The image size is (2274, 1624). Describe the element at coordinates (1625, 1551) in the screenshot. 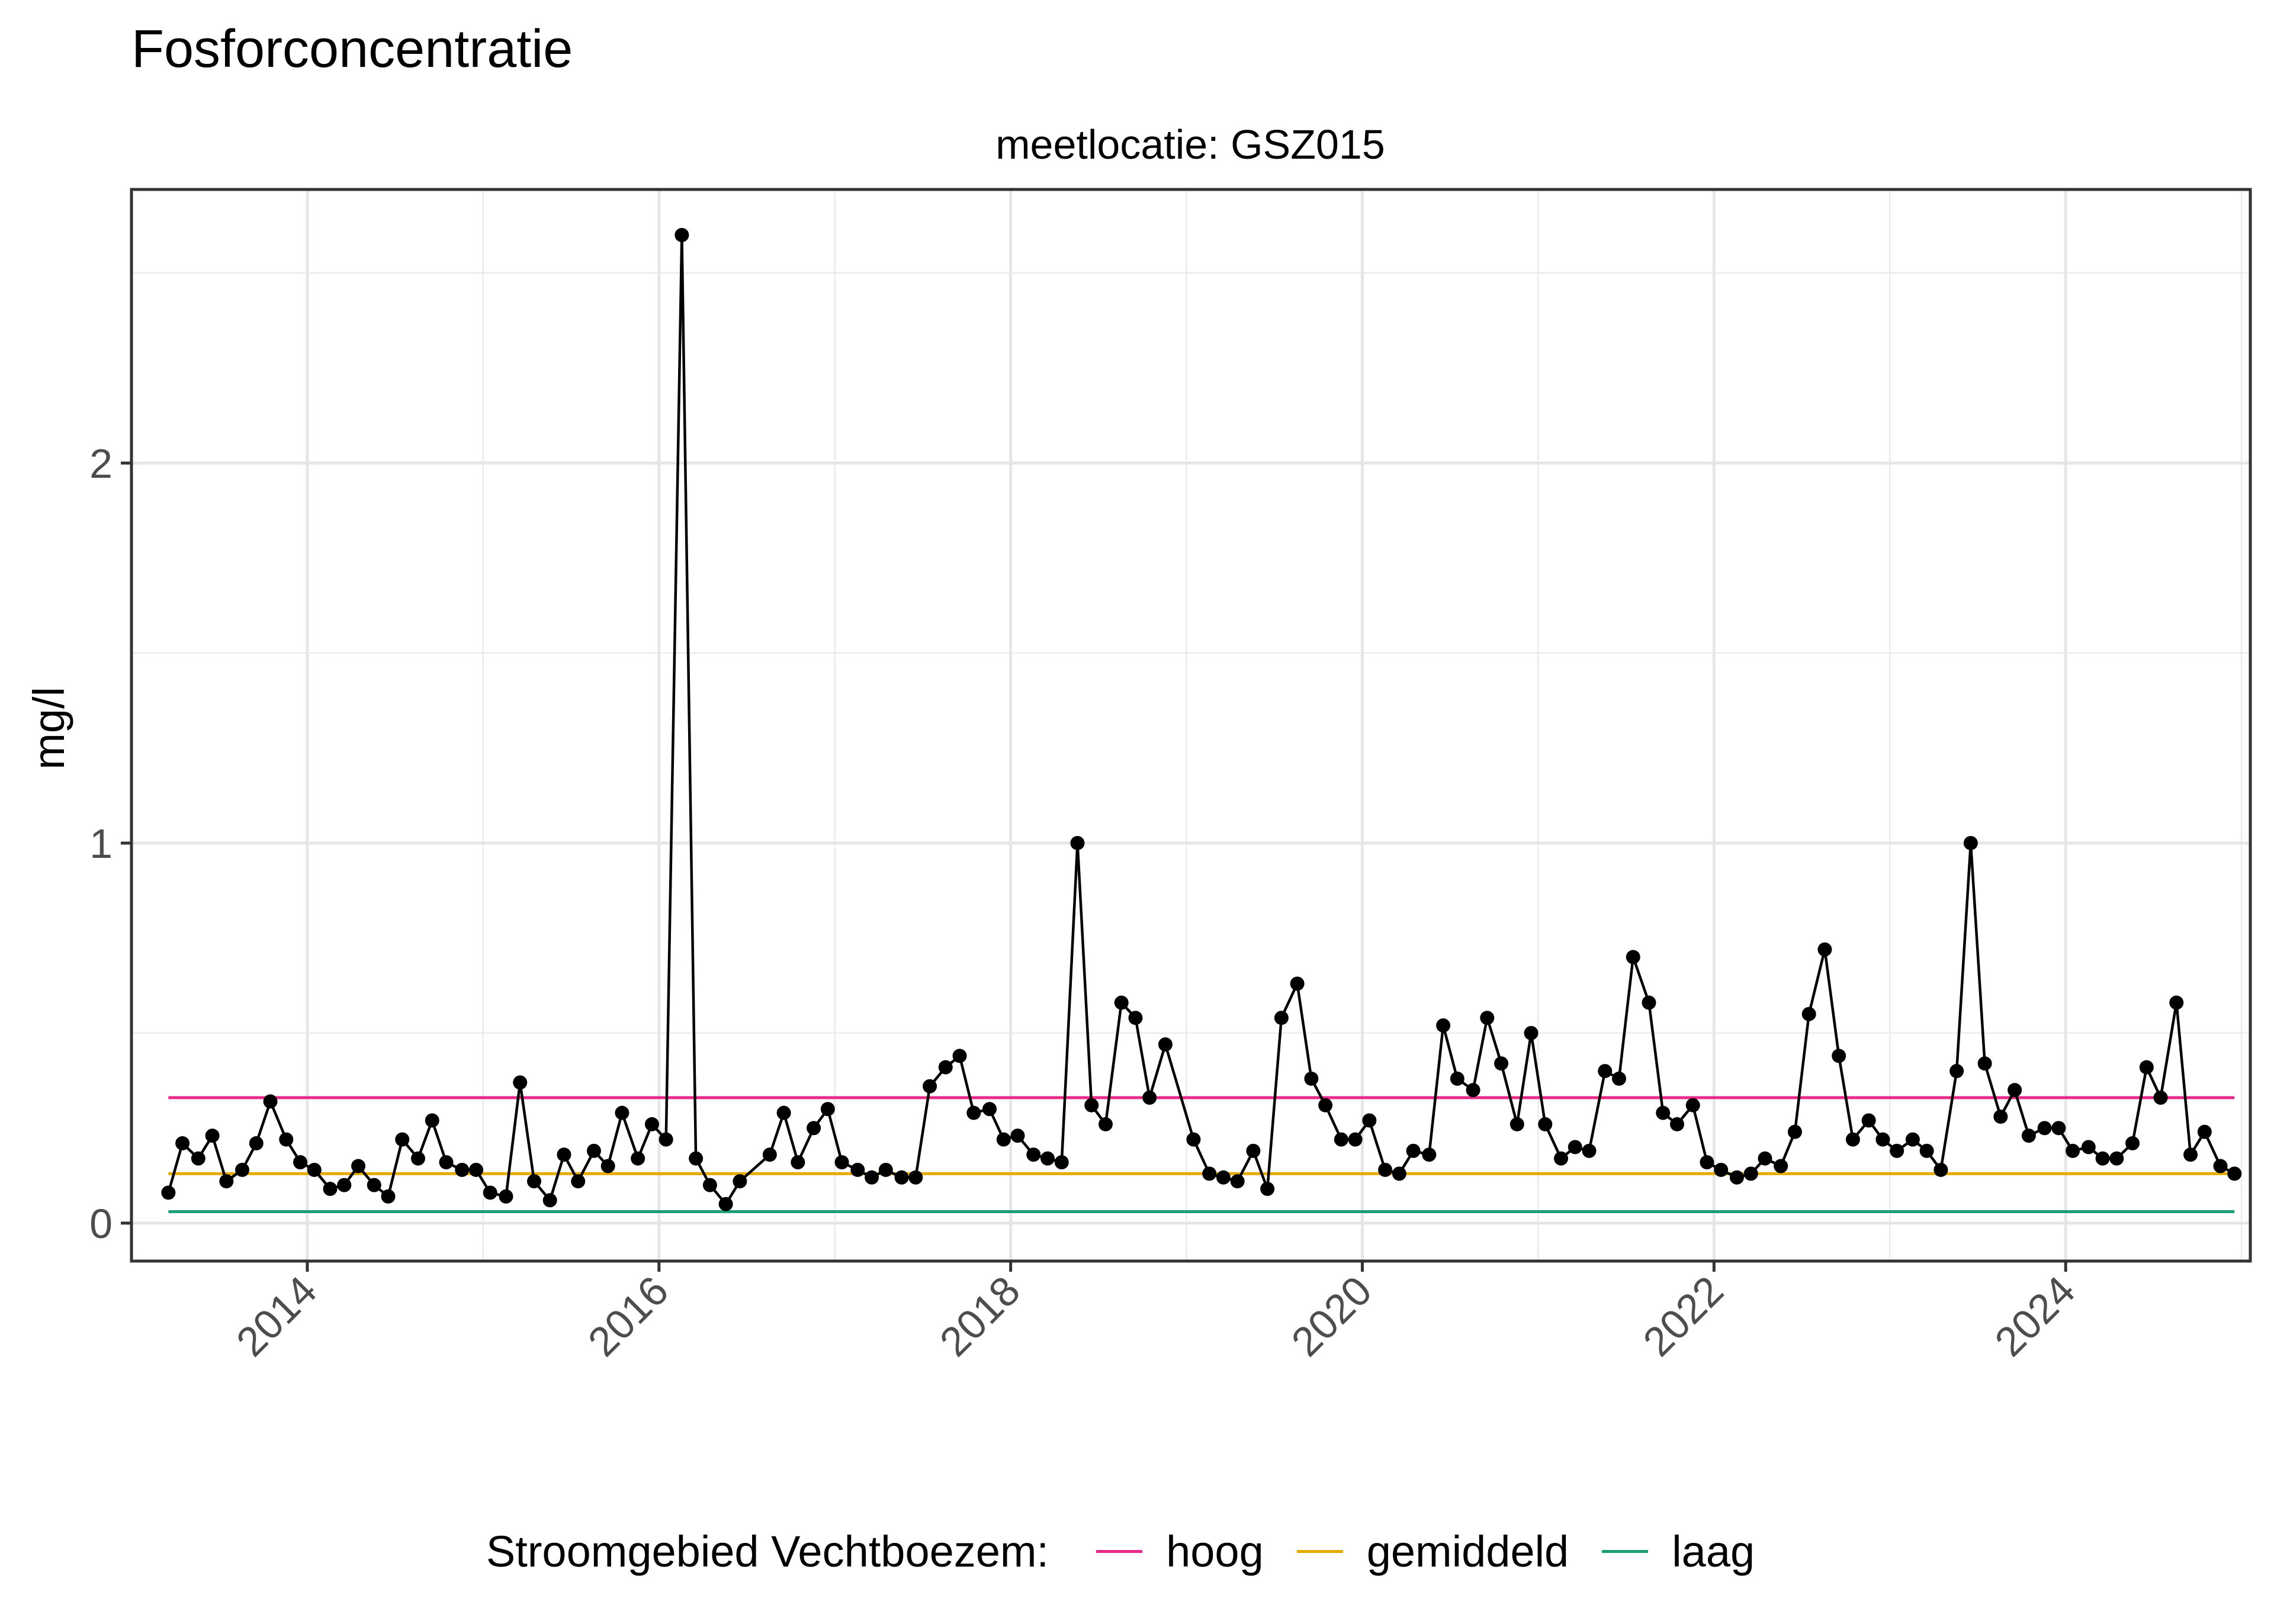

I see `legend-key-laag` at that location.